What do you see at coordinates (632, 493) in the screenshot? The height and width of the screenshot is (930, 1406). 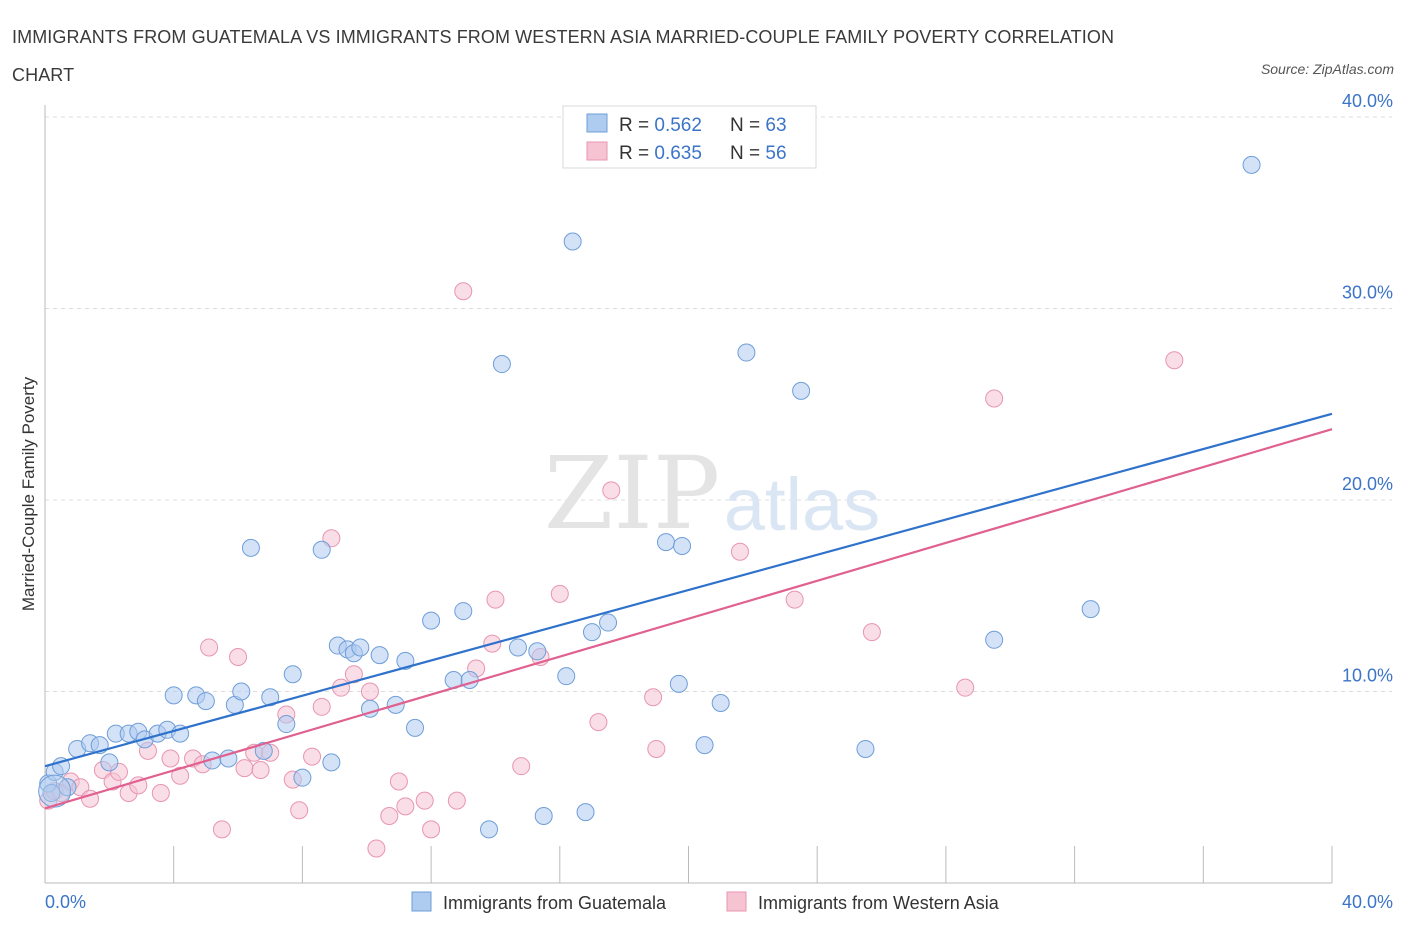 I see `watermark-zip: ZIP` at bounding box center [632, 493].